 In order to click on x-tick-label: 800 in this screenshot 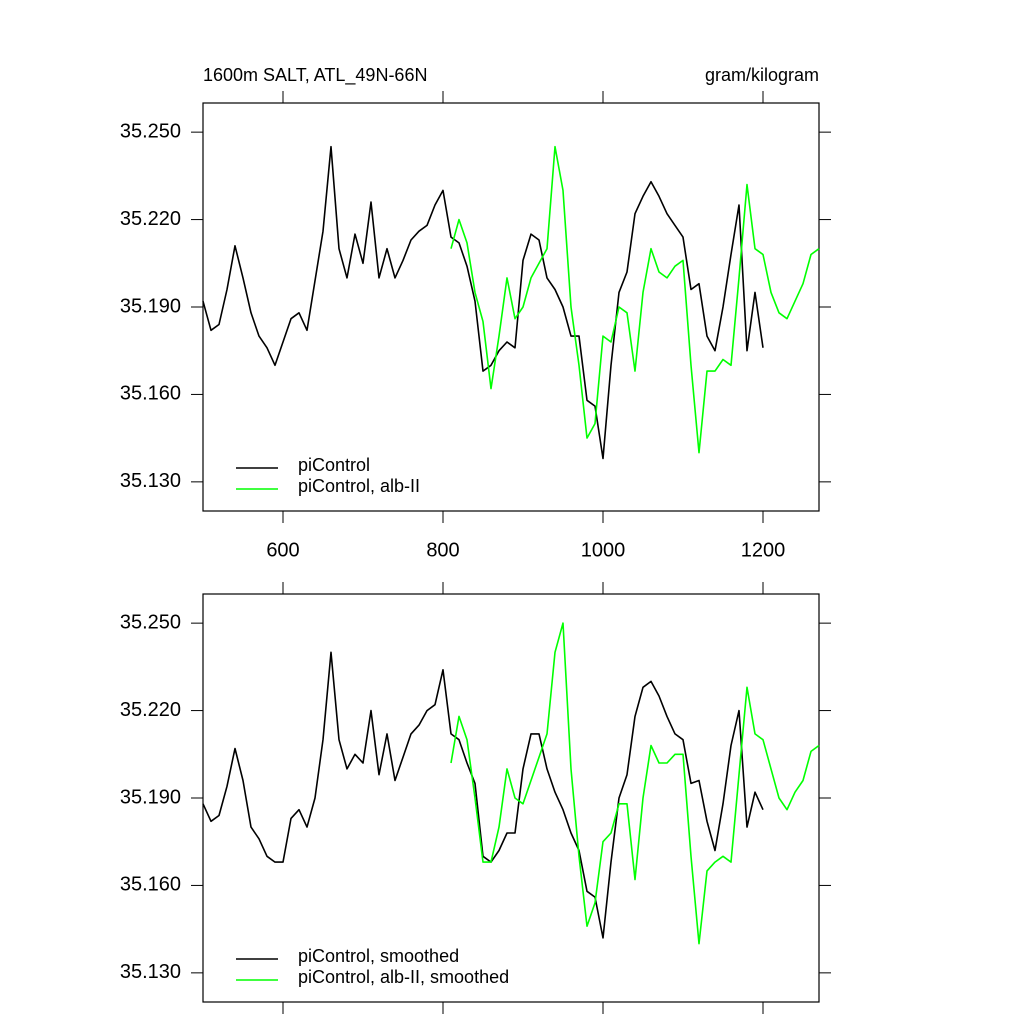, I will do `click(442, 550)`.